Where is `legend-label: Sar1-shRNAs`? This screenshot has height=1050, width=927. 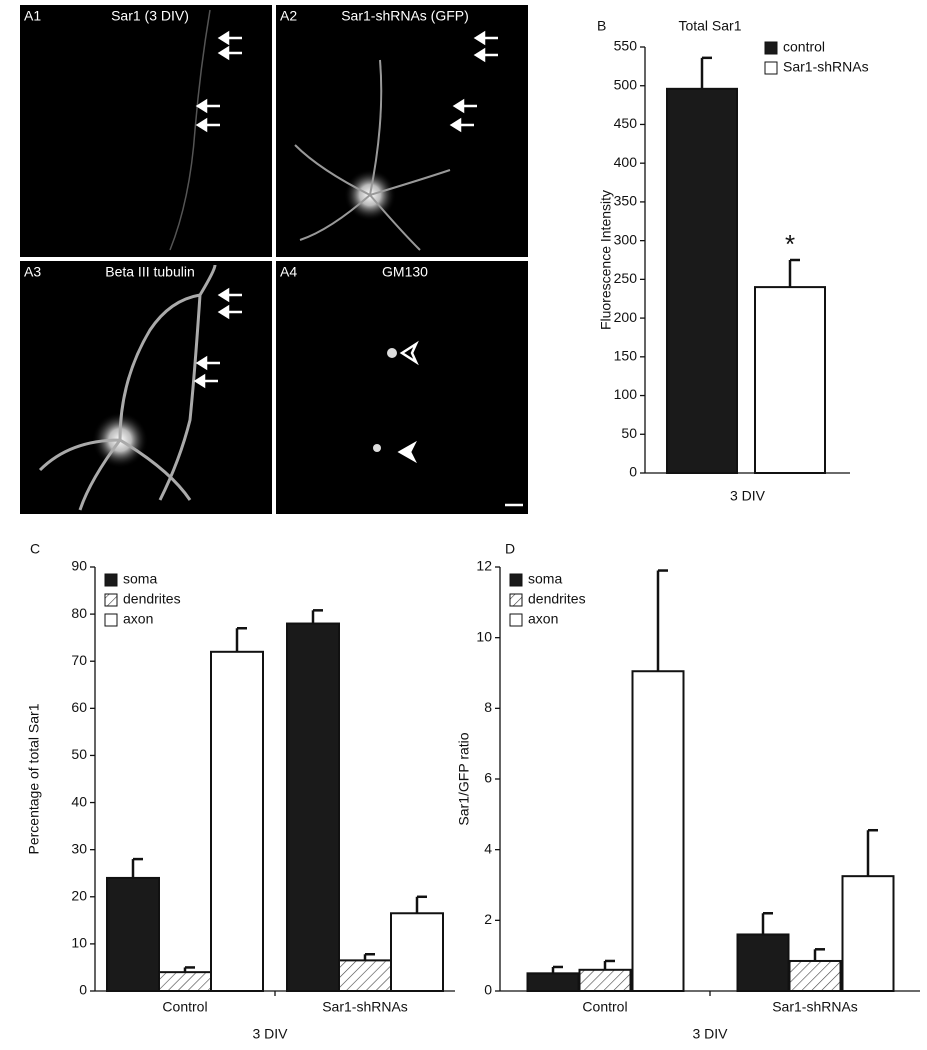 legend-label: Sar1-shRNAs is located at coordinates (826, 67).